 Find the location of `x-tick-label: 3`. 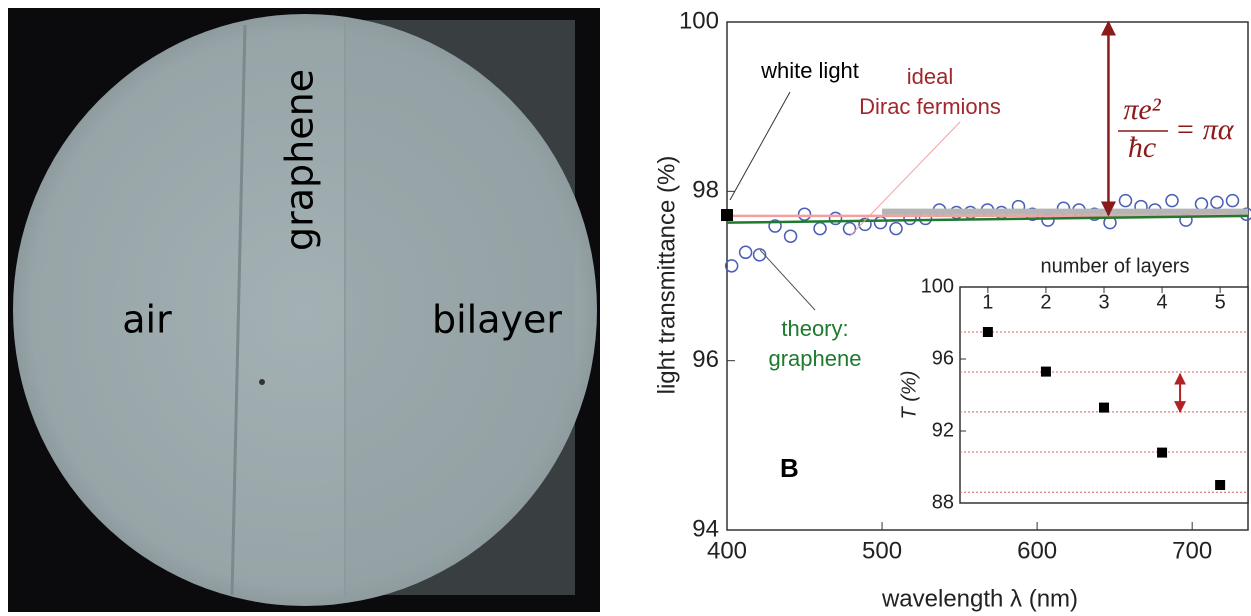

x-tick-label: 3 is located at coordinates (1103, 302).